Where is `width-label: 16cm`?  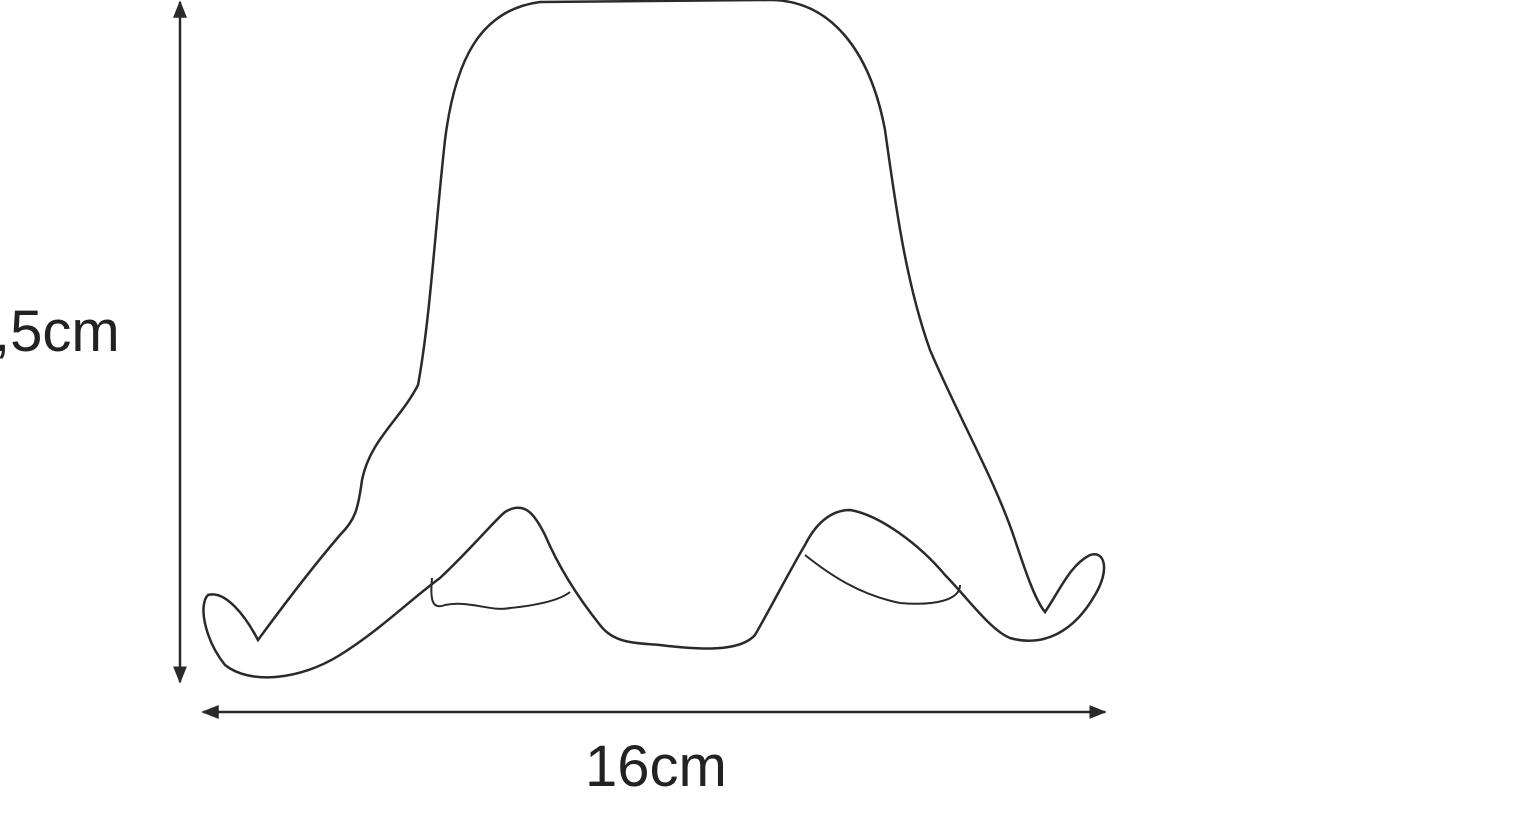 width-label: 16cm is located at coordinates (656, 766).